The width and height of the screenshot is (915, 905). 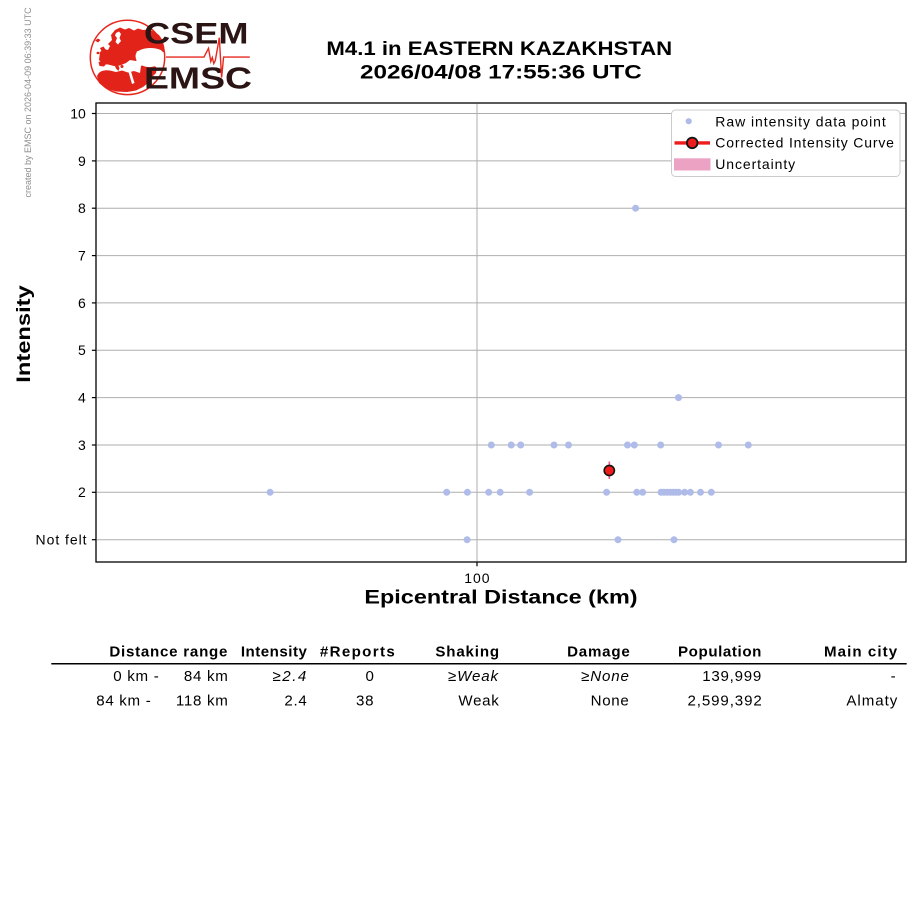 What do you see at coordinates (365, 700) in the screenshot?
I see `svg-text: 38` at bounding box center [365, 700].